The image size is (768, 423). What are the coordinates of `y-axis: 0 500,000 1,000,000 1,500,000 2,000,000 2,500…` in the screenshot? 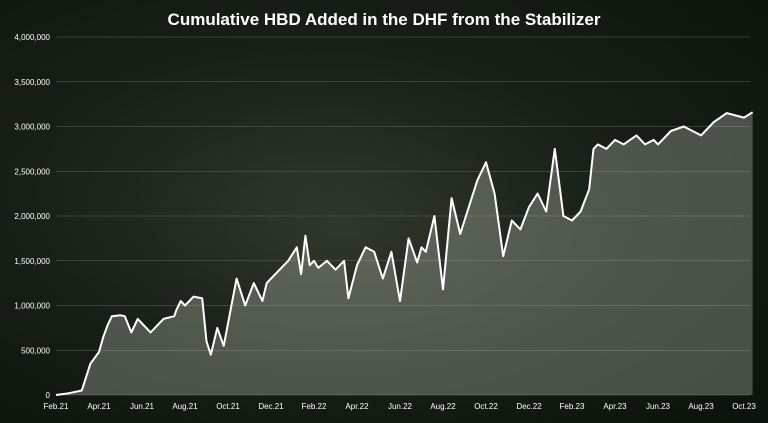 It's located at (32, 216).